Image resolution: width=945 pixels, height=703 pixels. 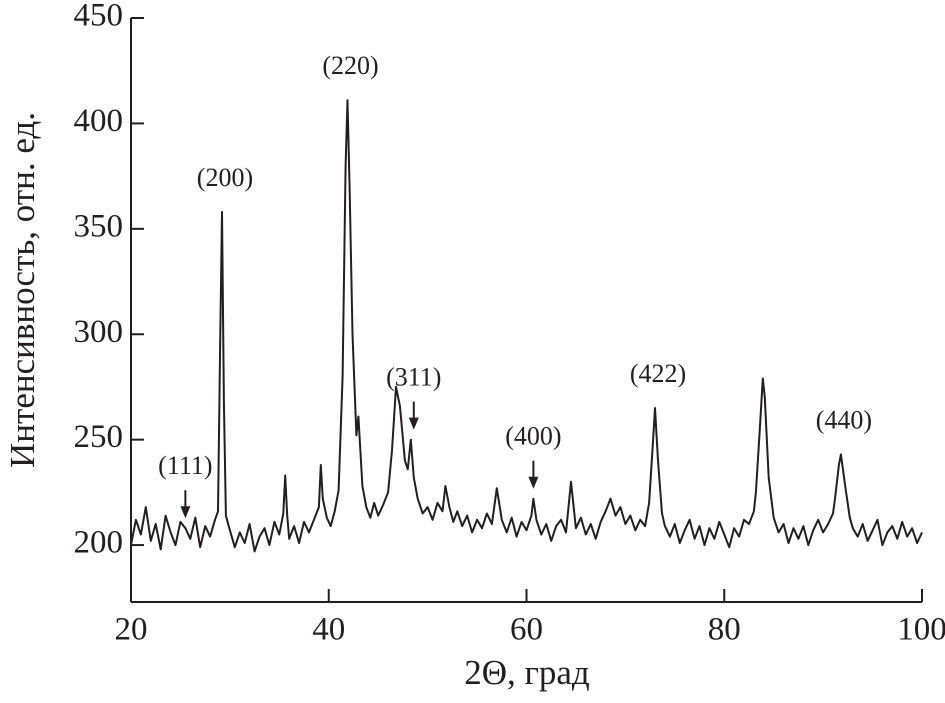 I want to click on y-axis-label: Интенсивность, отн. ед., so click(x=22, y=290).